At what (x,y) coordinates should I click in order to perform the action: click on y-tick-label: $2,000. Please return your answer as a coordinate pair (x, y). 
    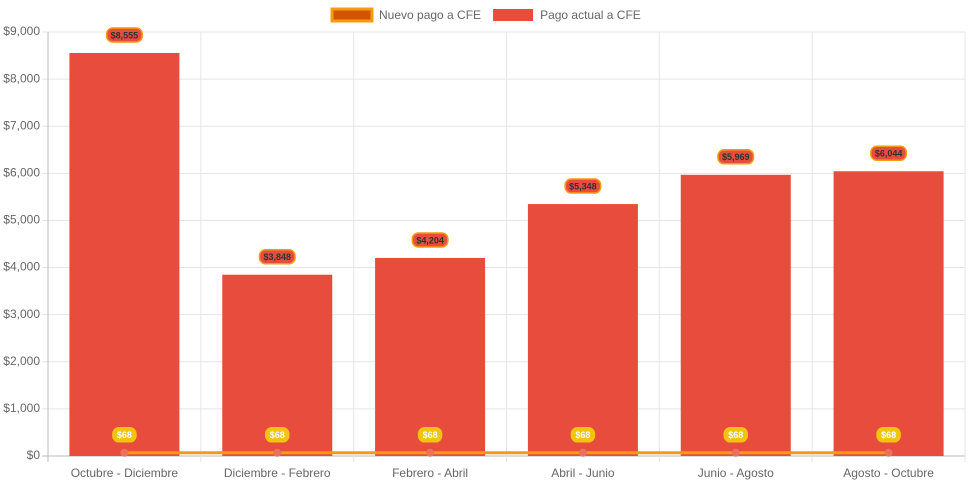
    Looking at the image, I should click on (21, 361).